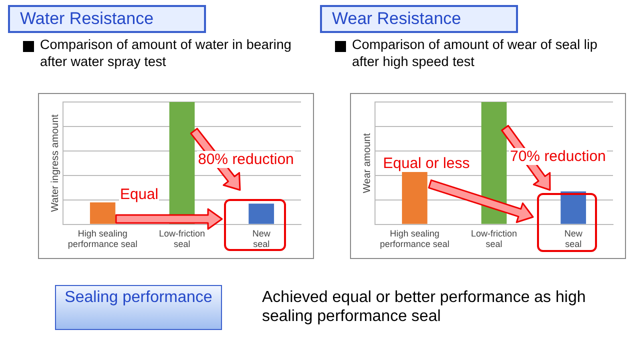 The image size is (640, 346). What do you see at coordinates (367, 163) in the screenshot?
I see `y-axis-title: Wear amount` at bounding box center [367, 163].